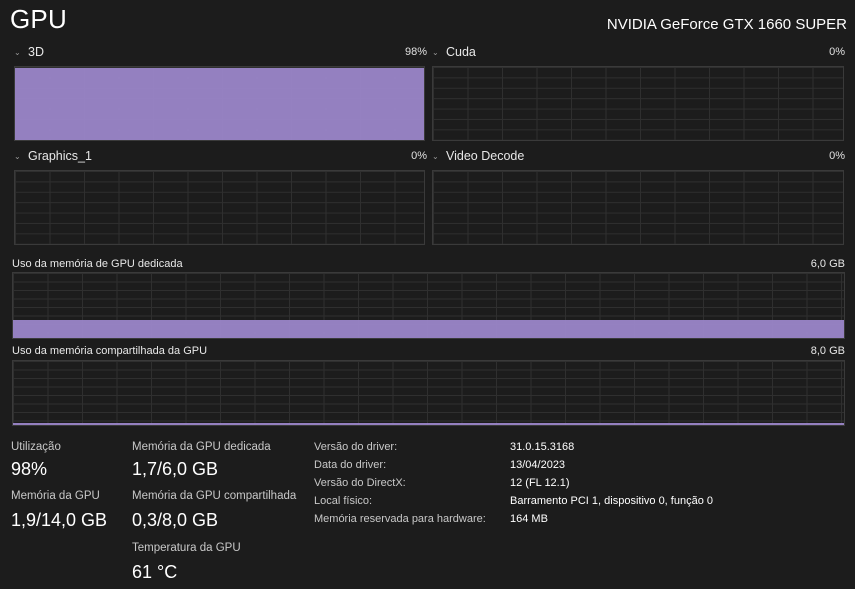 The height and width of the screenshot is (589, 855). What do you see at coordinates (360, 483) in the screenshot?
I see `directx-version-key: Versão do DirectX:` at bounding box center [360, 483].